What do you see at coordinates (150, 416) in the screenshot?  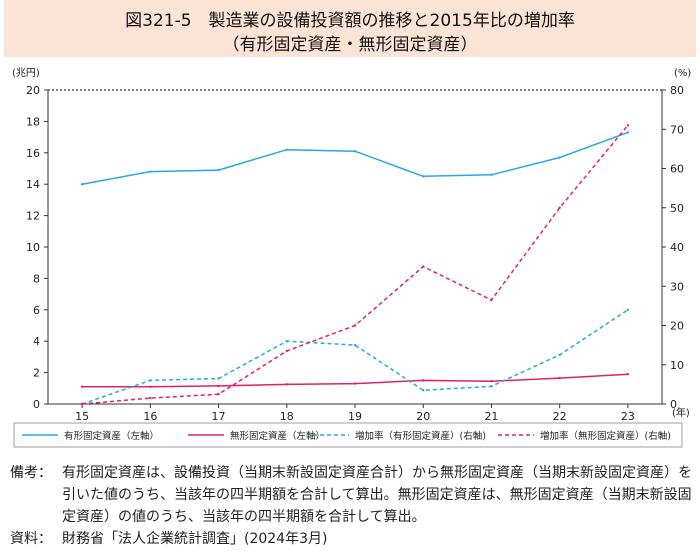 I see `x-tick-label: 16` at bounding box center [150, 416].